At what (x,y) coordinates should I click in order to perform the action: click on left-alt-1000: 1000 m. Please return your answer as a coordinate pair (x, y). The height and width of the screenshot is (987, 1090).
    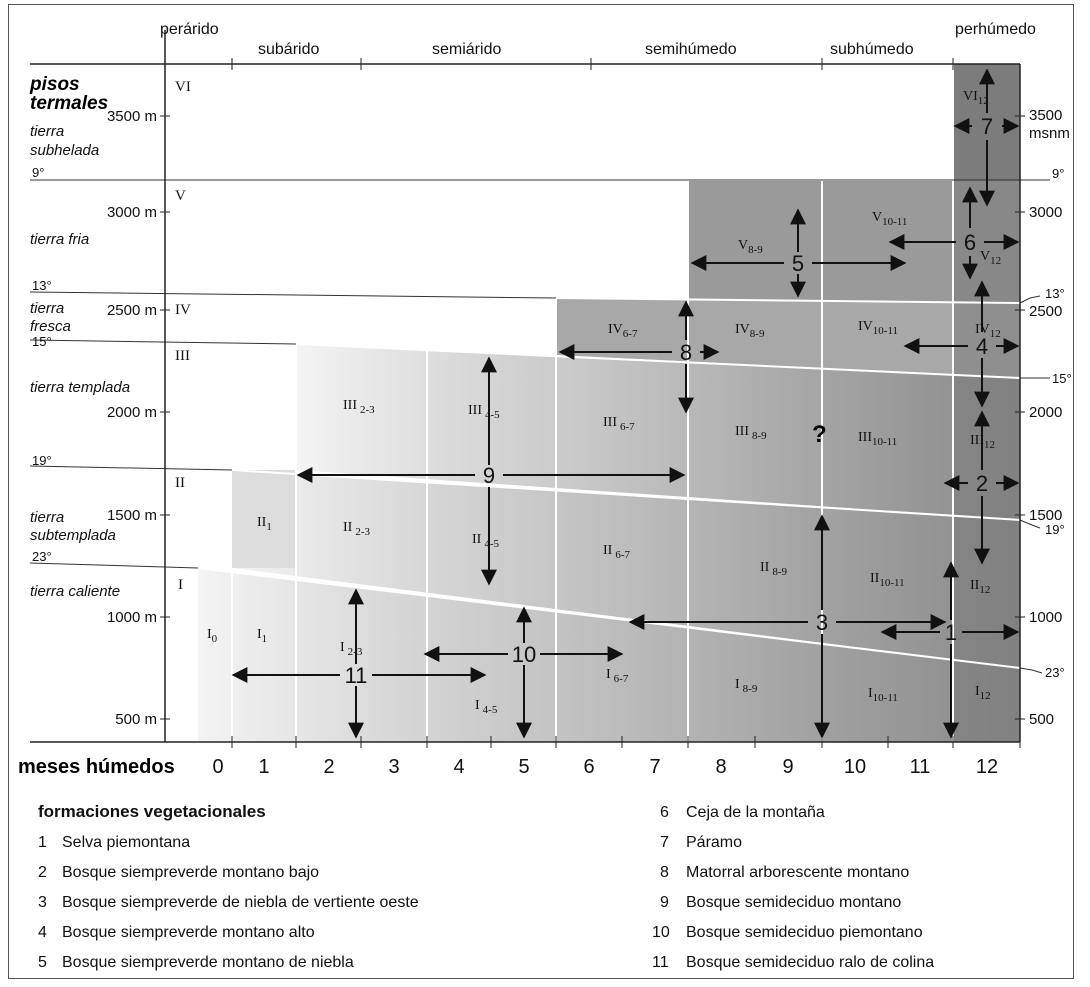
    Looking at the image, I should click on (132, 617).